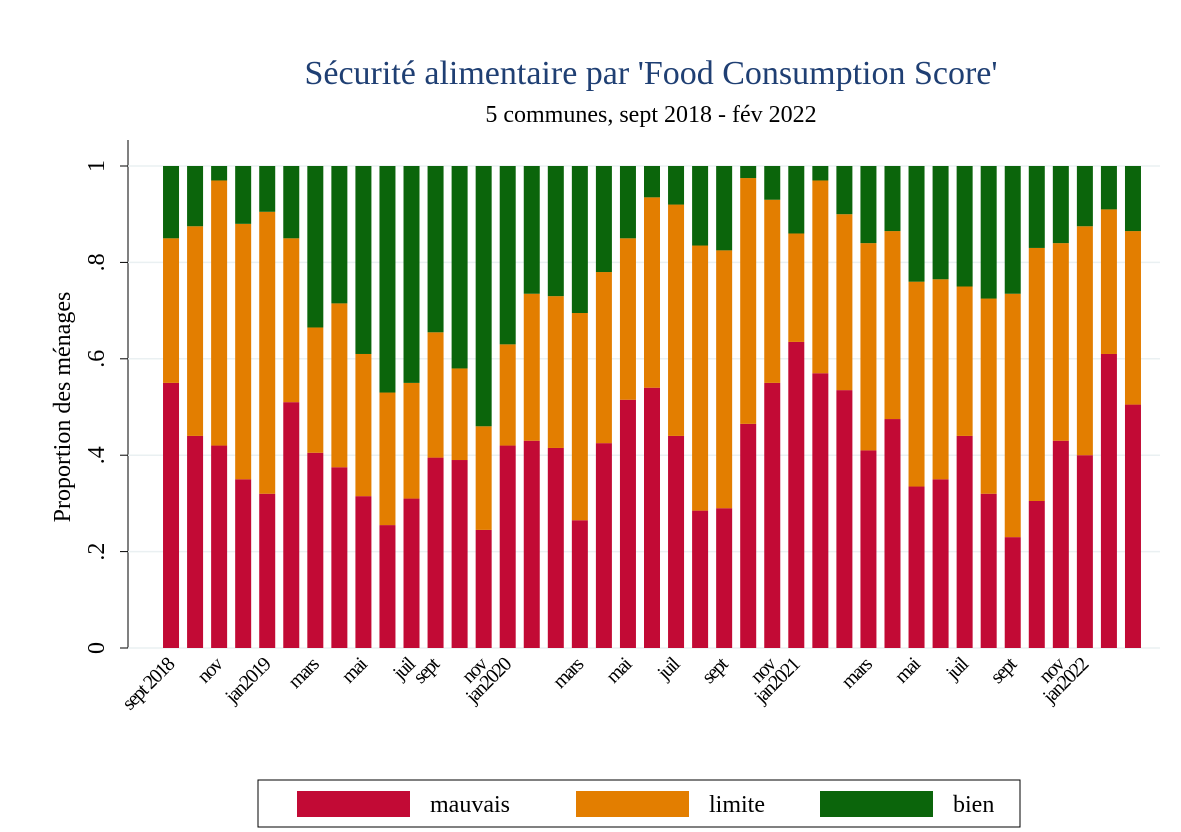 This screenshot has width=1181, height=832. Describe the element at coordinates (210, 670) in the screenshot. I see `x-tick-label: nov` at that location.